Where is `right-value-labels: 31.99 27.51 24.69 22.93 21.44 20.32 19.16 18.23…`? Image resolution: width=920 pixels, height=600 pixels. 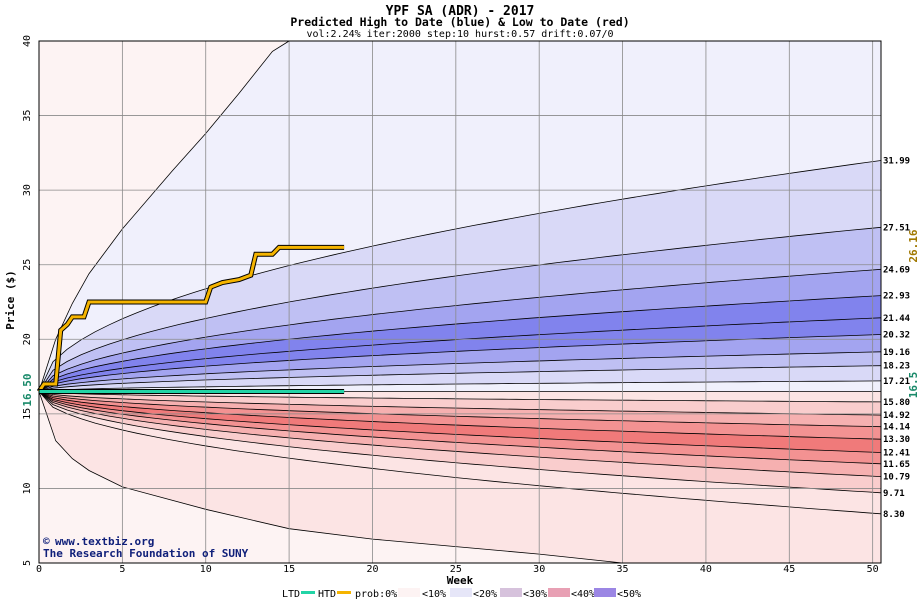
right-value-labels: 31.99 27.51 24.69 22.93 21.44 20.32 19.16 18.23… is located at coordinates (897, 337).